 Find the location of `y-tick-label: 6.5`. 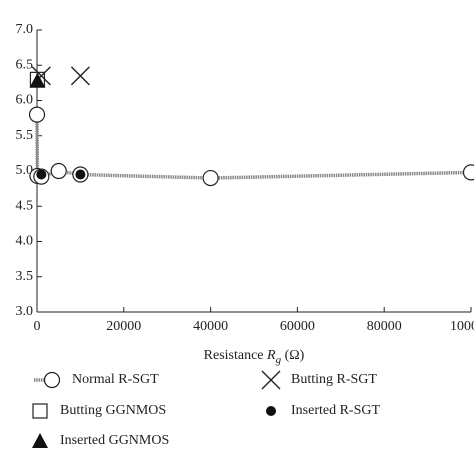

y-tick-label: 6.5 is located at coordinates (25, 64).